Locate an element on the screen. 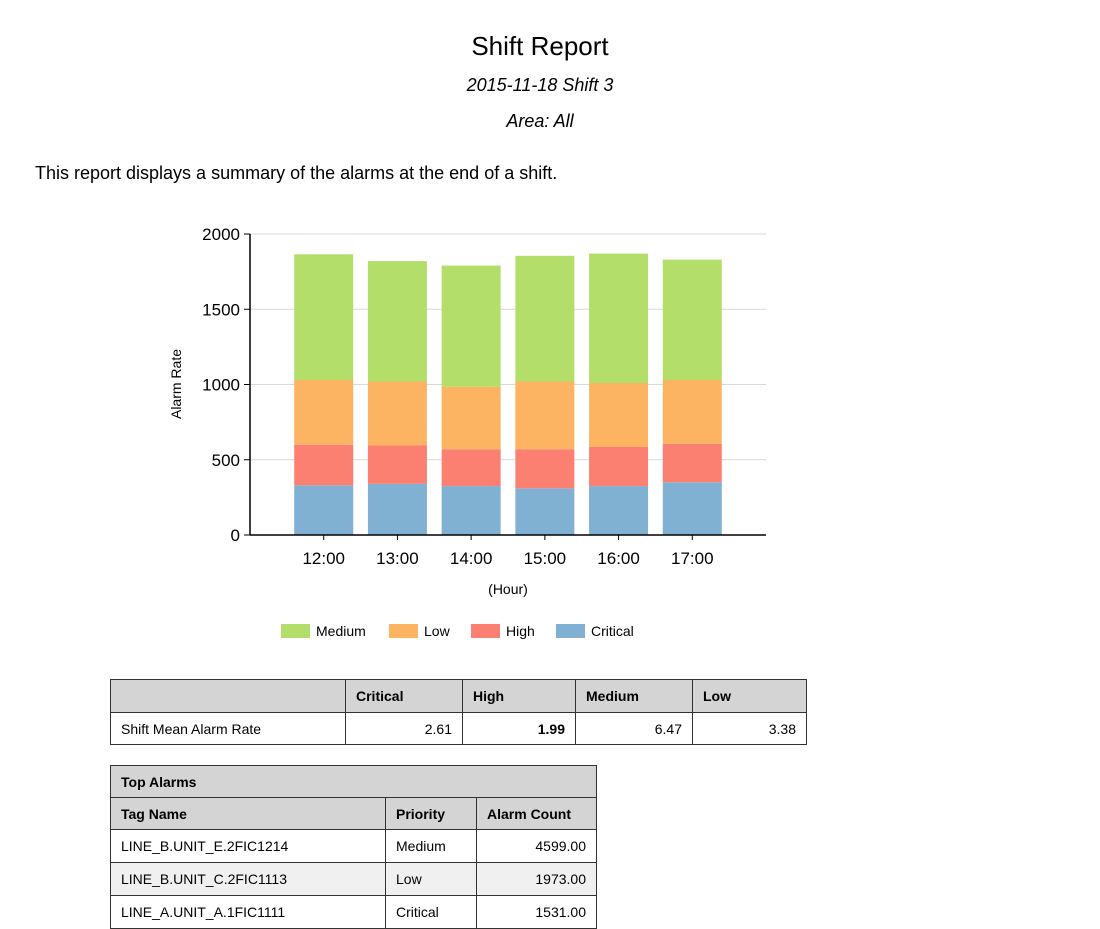 This screenshot has width=1100, height=929. y-tick-label: 500 is located at coordinates (226, 460).